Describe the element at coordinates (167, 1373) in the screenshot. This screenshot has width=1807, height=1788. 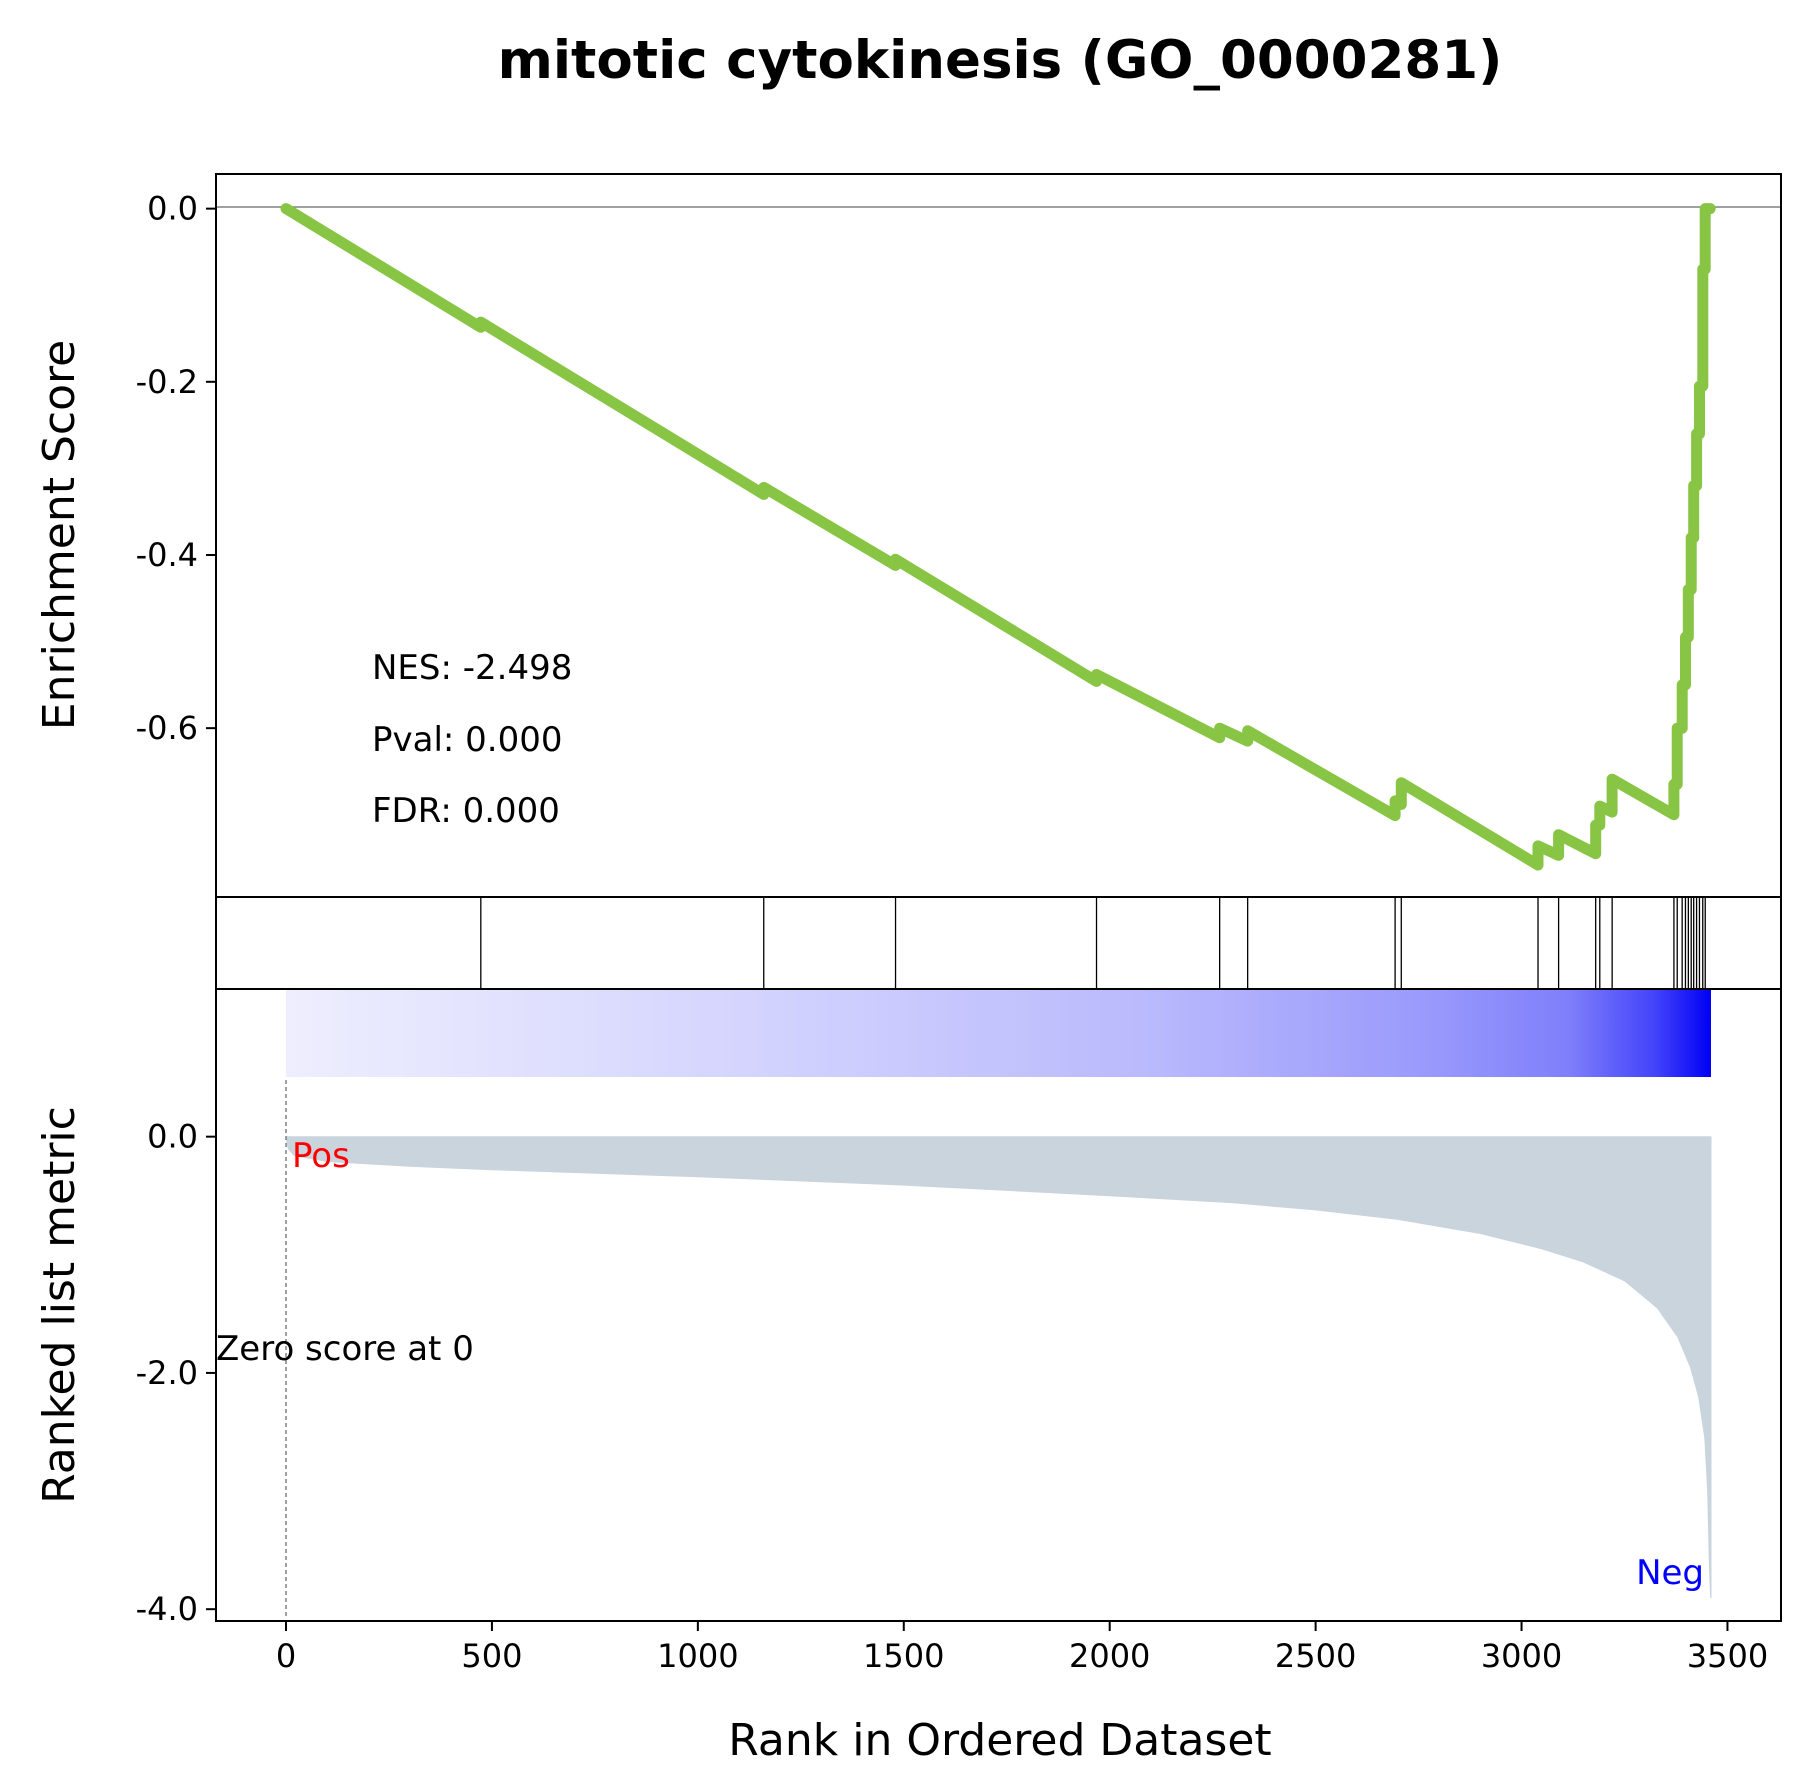
I see `ranked-y-tick-label: -2.0` at that location.